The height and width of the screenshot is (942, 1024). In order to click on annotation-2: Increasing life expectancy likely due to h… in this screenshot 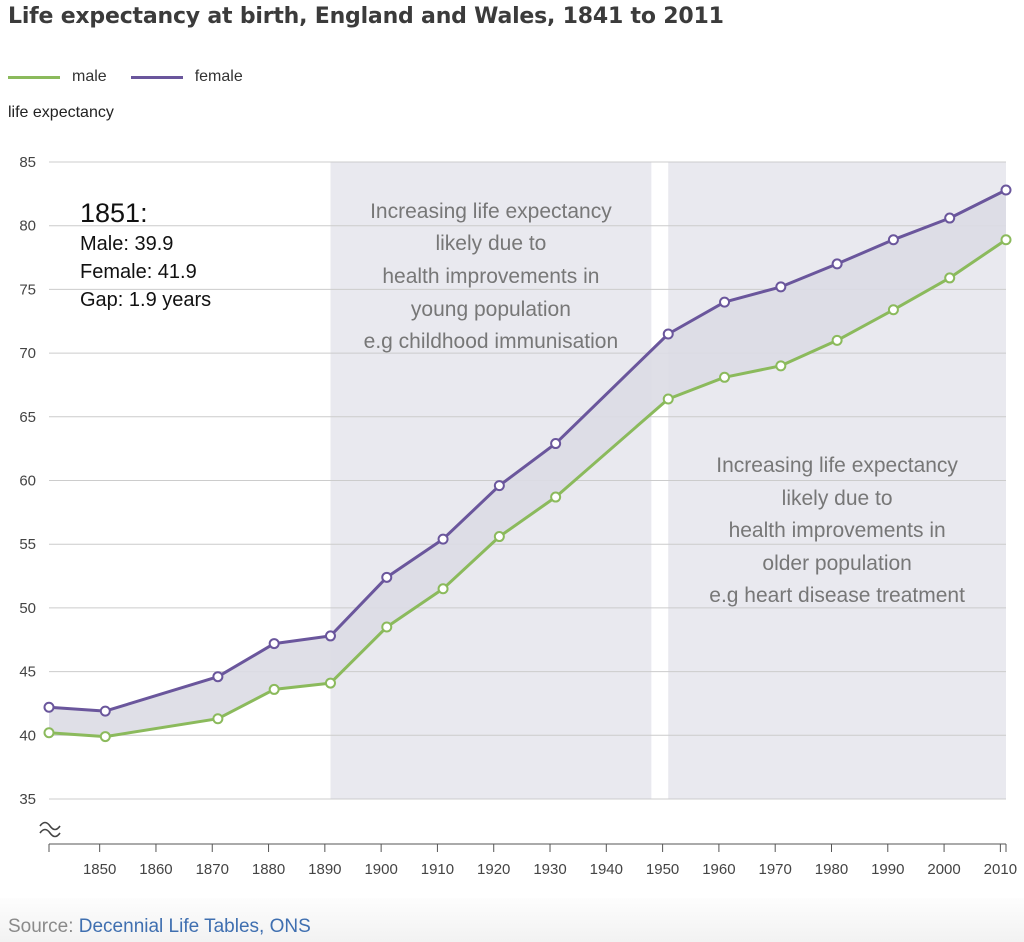, I will do `click(837, 530)`.